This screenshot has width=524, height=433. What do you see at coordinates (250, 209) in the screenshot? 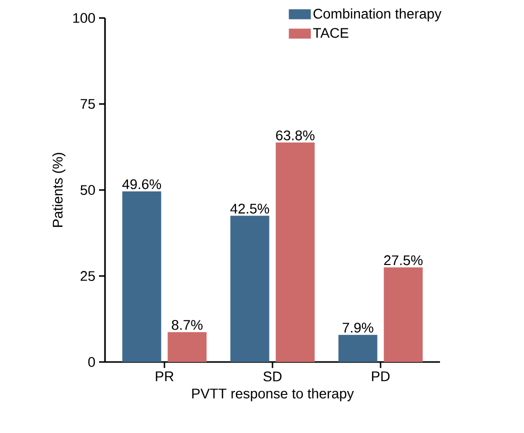
I see `data-label: 42.5%` at bounding box center [250, 209].